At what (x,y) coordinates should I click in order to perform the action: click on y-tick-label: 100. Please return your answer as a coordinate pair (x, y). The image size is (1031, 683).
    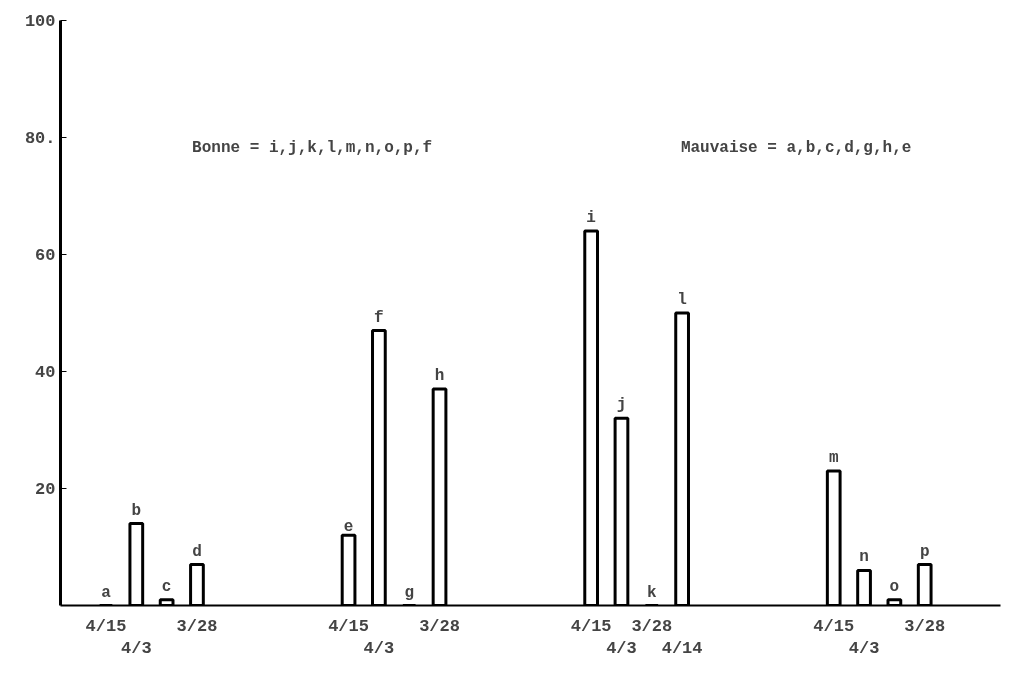
    Looking at the image, I should click on (40, 21).